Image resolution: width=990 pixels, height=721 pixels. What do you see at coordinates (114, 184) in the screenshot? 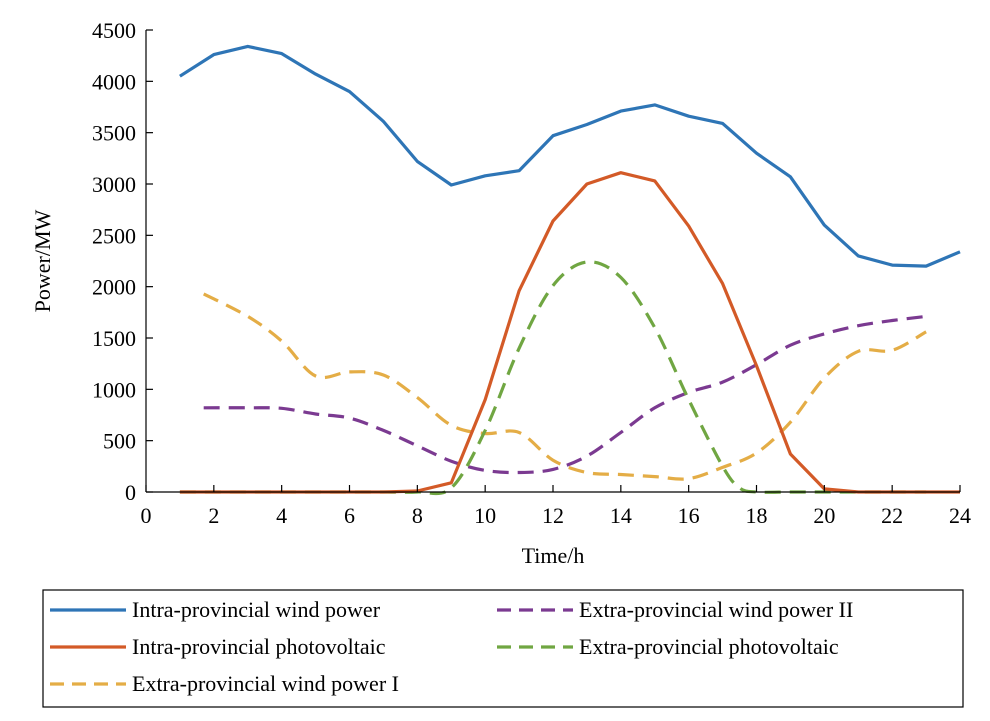
I see `y-tick-label: 3000` at bounding box center [114, 184].